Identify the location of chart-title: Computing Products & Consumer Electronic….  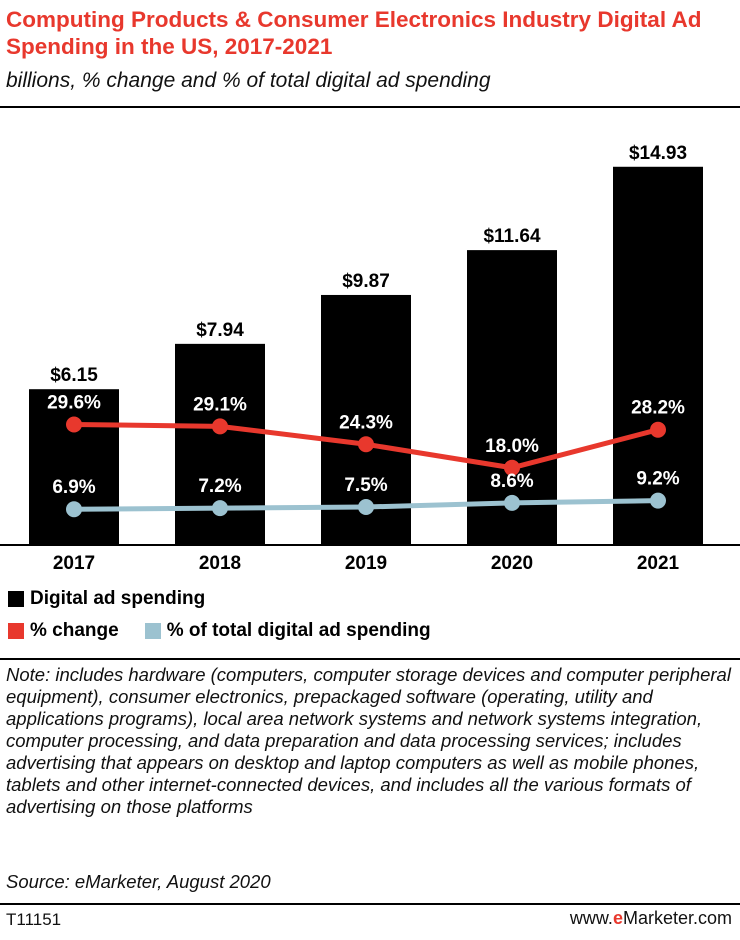
(354, 33).